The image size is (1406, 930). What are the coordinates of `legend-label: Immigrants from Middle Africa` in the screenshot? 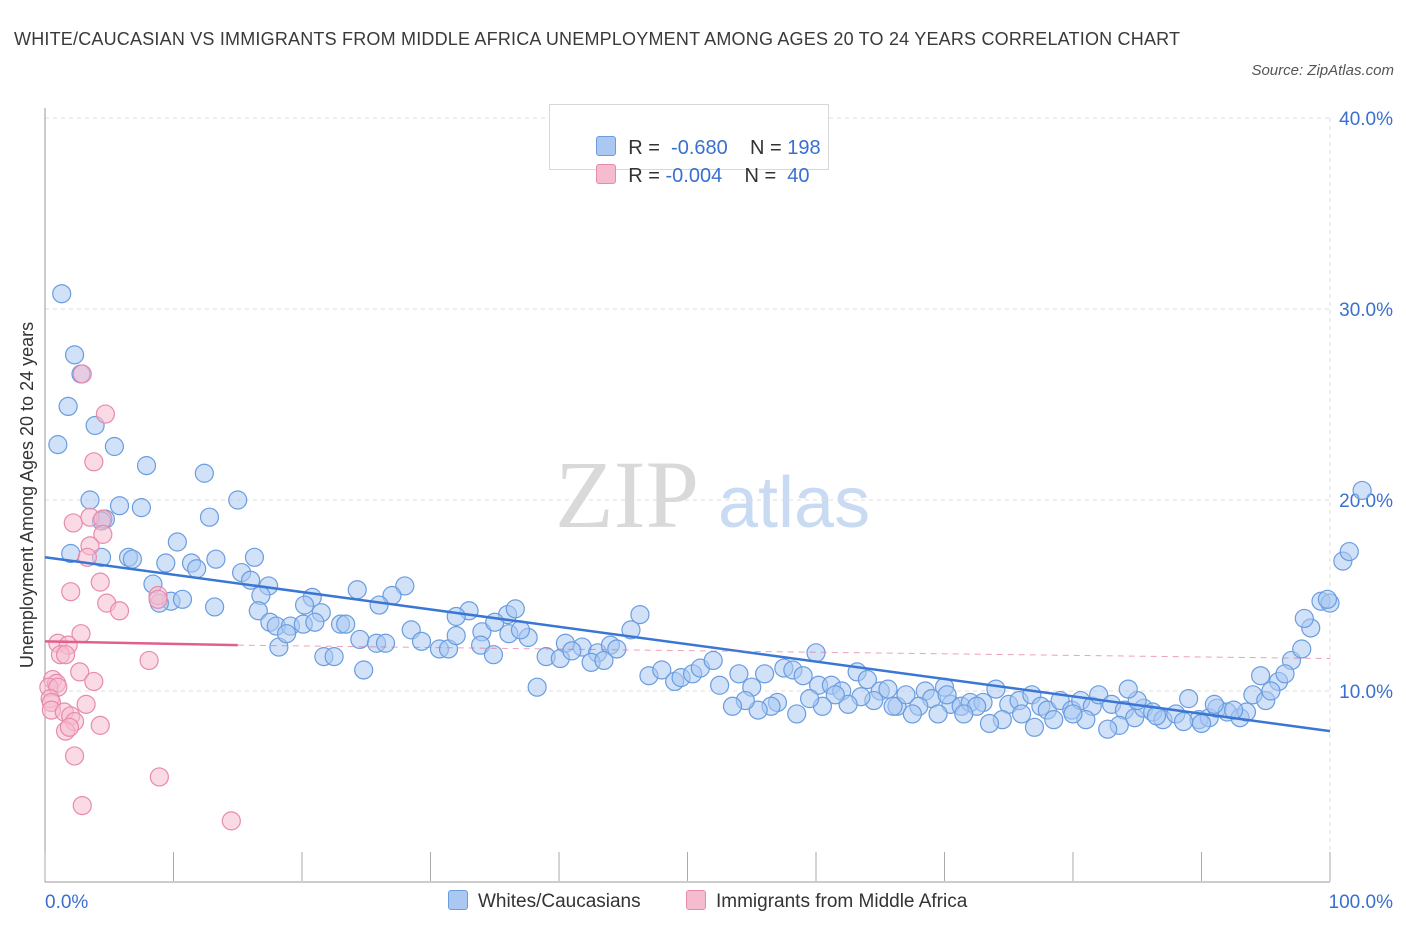 It's located at (842, 901).